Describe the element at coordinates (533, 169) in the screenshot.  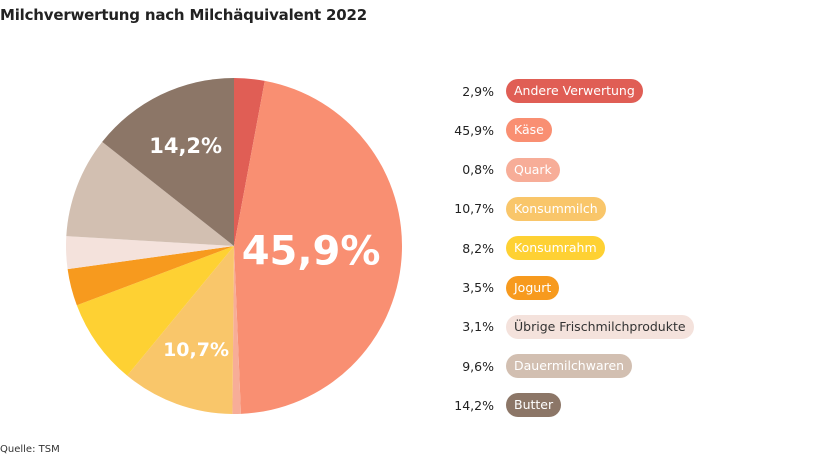
I see `legend-label: Quark` at that location.